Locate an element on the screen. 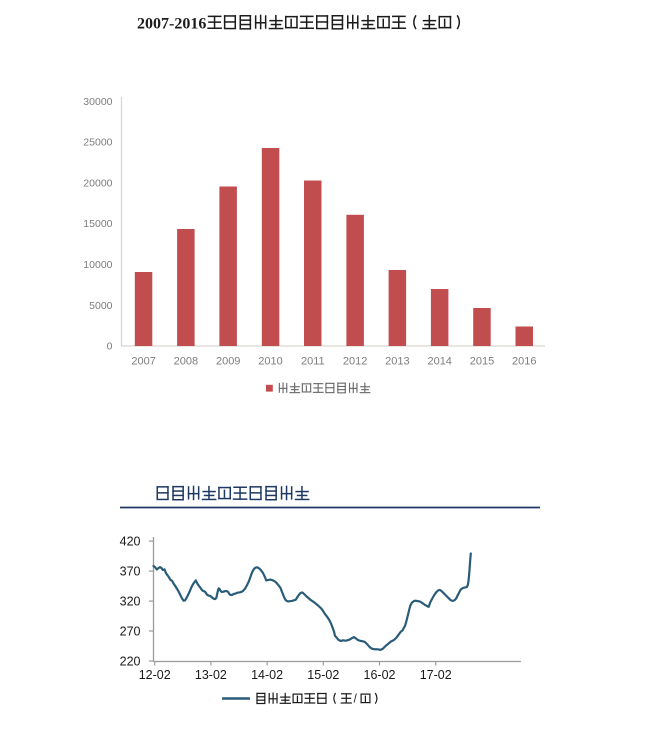 The image size is (654, 740). svg-text: 2012 is located at coordinates (355, 362).